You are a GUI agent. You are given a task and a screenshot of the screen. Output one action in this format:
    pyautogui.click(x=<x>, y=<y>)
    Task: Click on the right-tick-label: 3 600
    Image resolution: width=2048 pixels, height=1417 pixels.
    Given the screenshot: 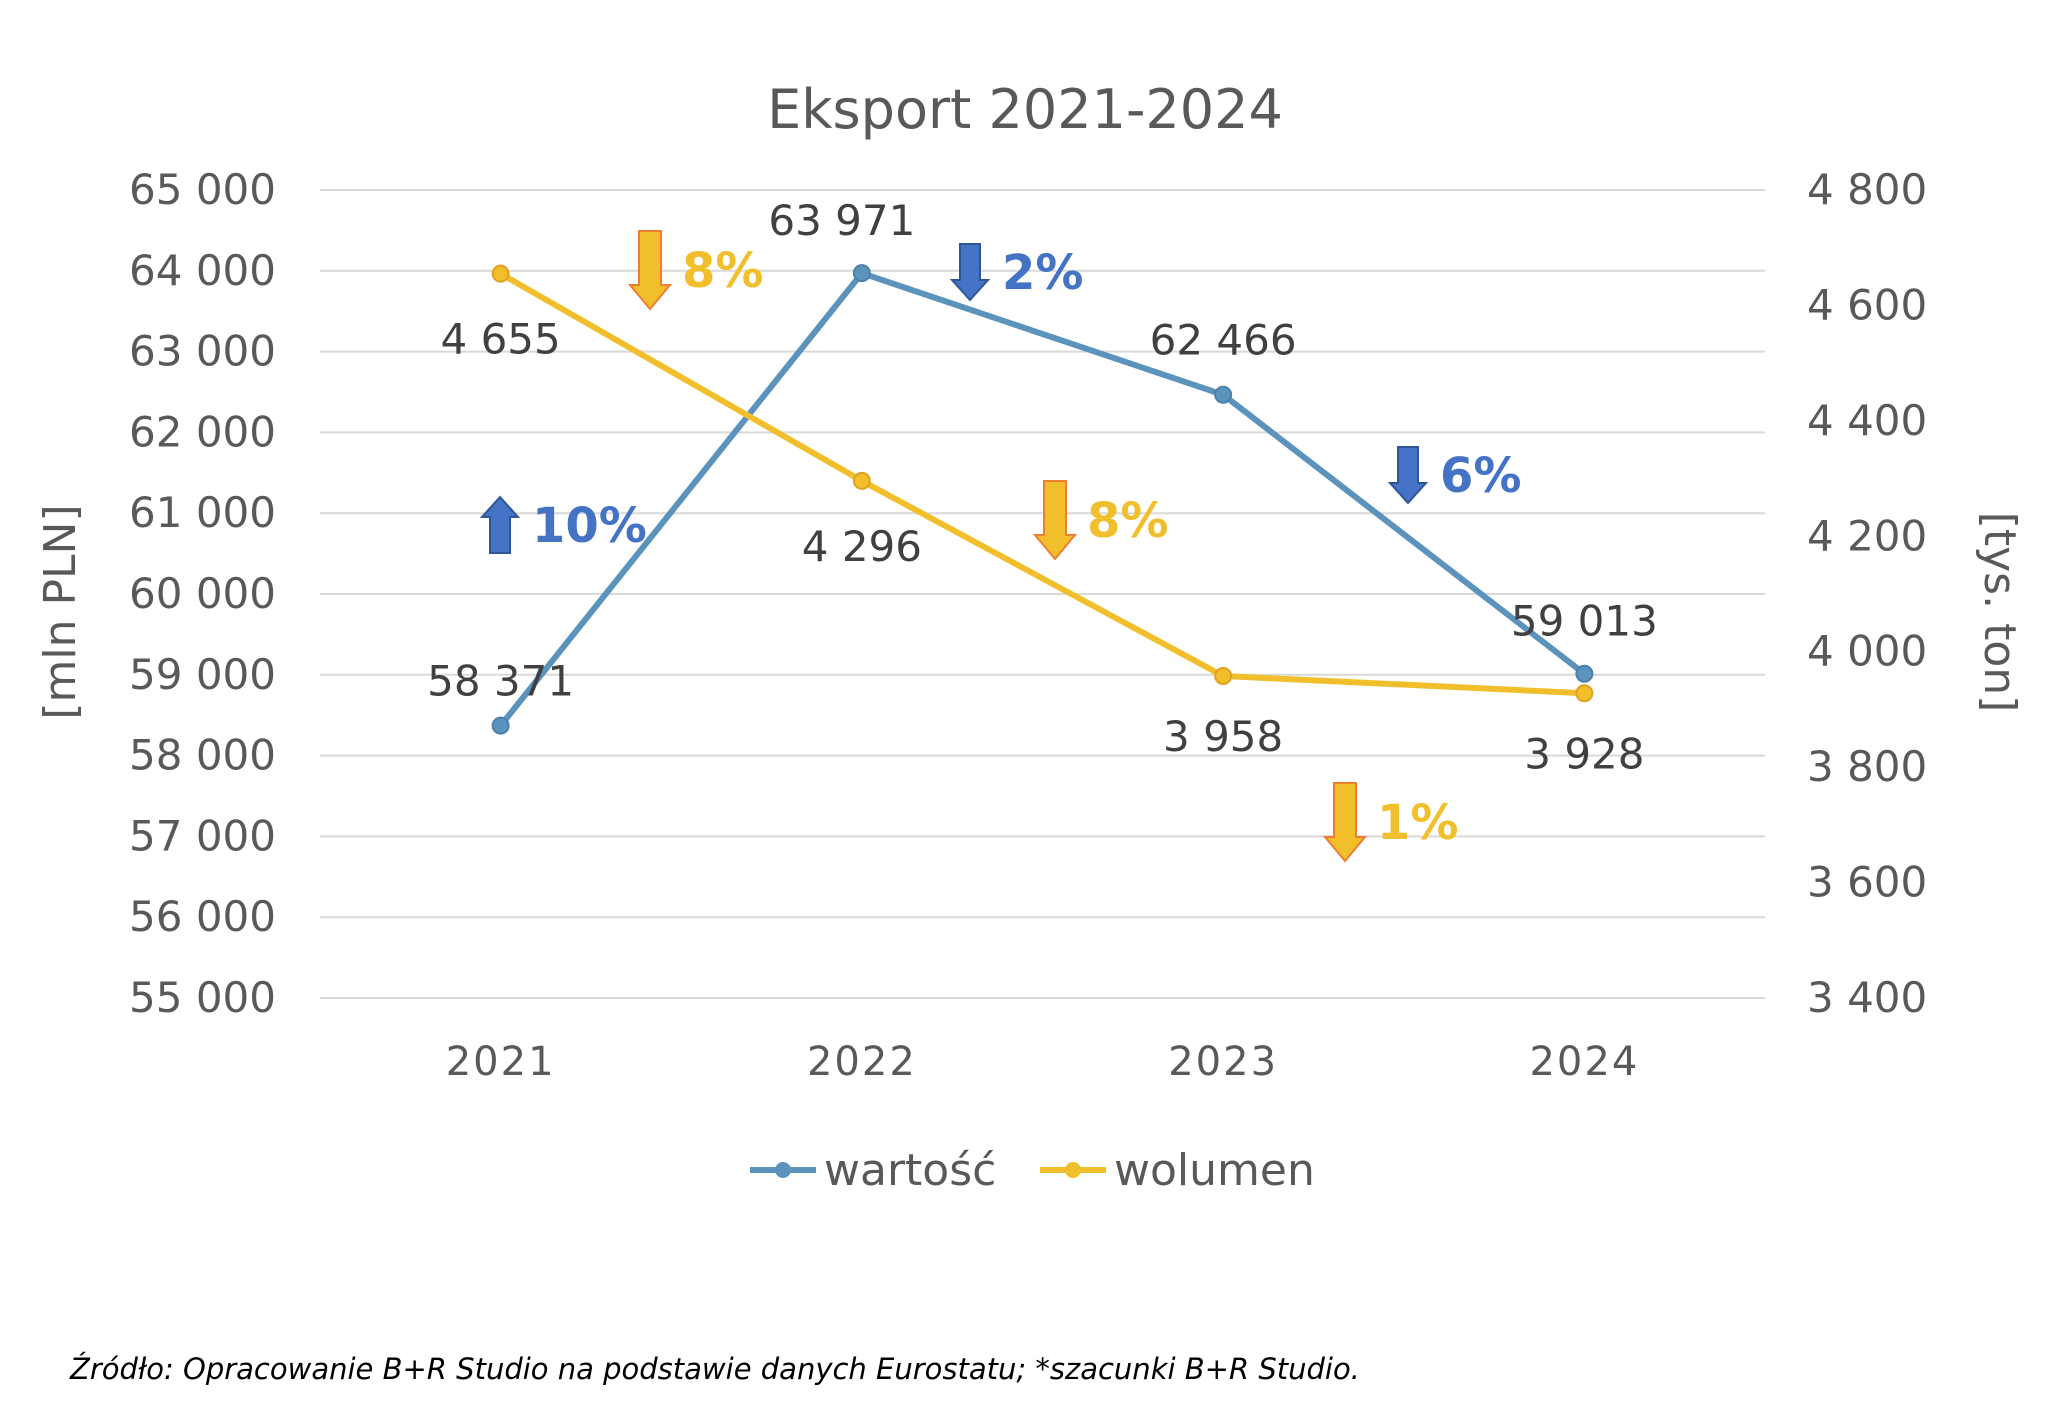 What is the action you would take?
    pyautogui.click(x=1867, y=882)
    